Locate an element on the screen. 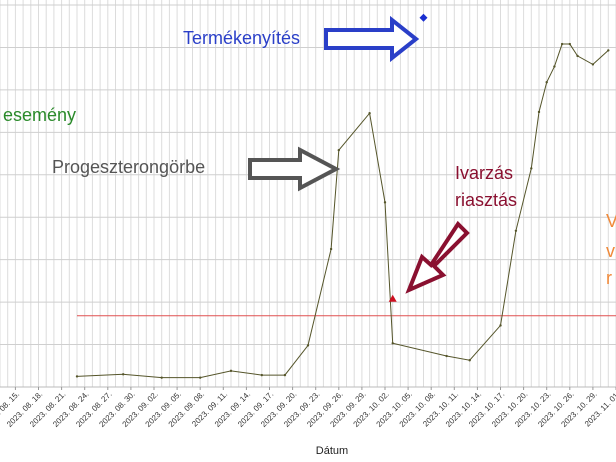 The width and height of the screenshot is (616, 462). annotation: Progeszterongörbe is located at coordinates (128, 167).